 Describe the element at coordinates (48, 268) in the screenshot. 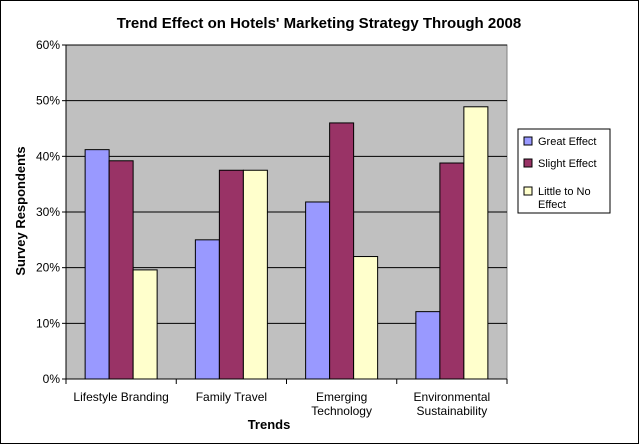

I see `y-tick-label: 20%` at that location.